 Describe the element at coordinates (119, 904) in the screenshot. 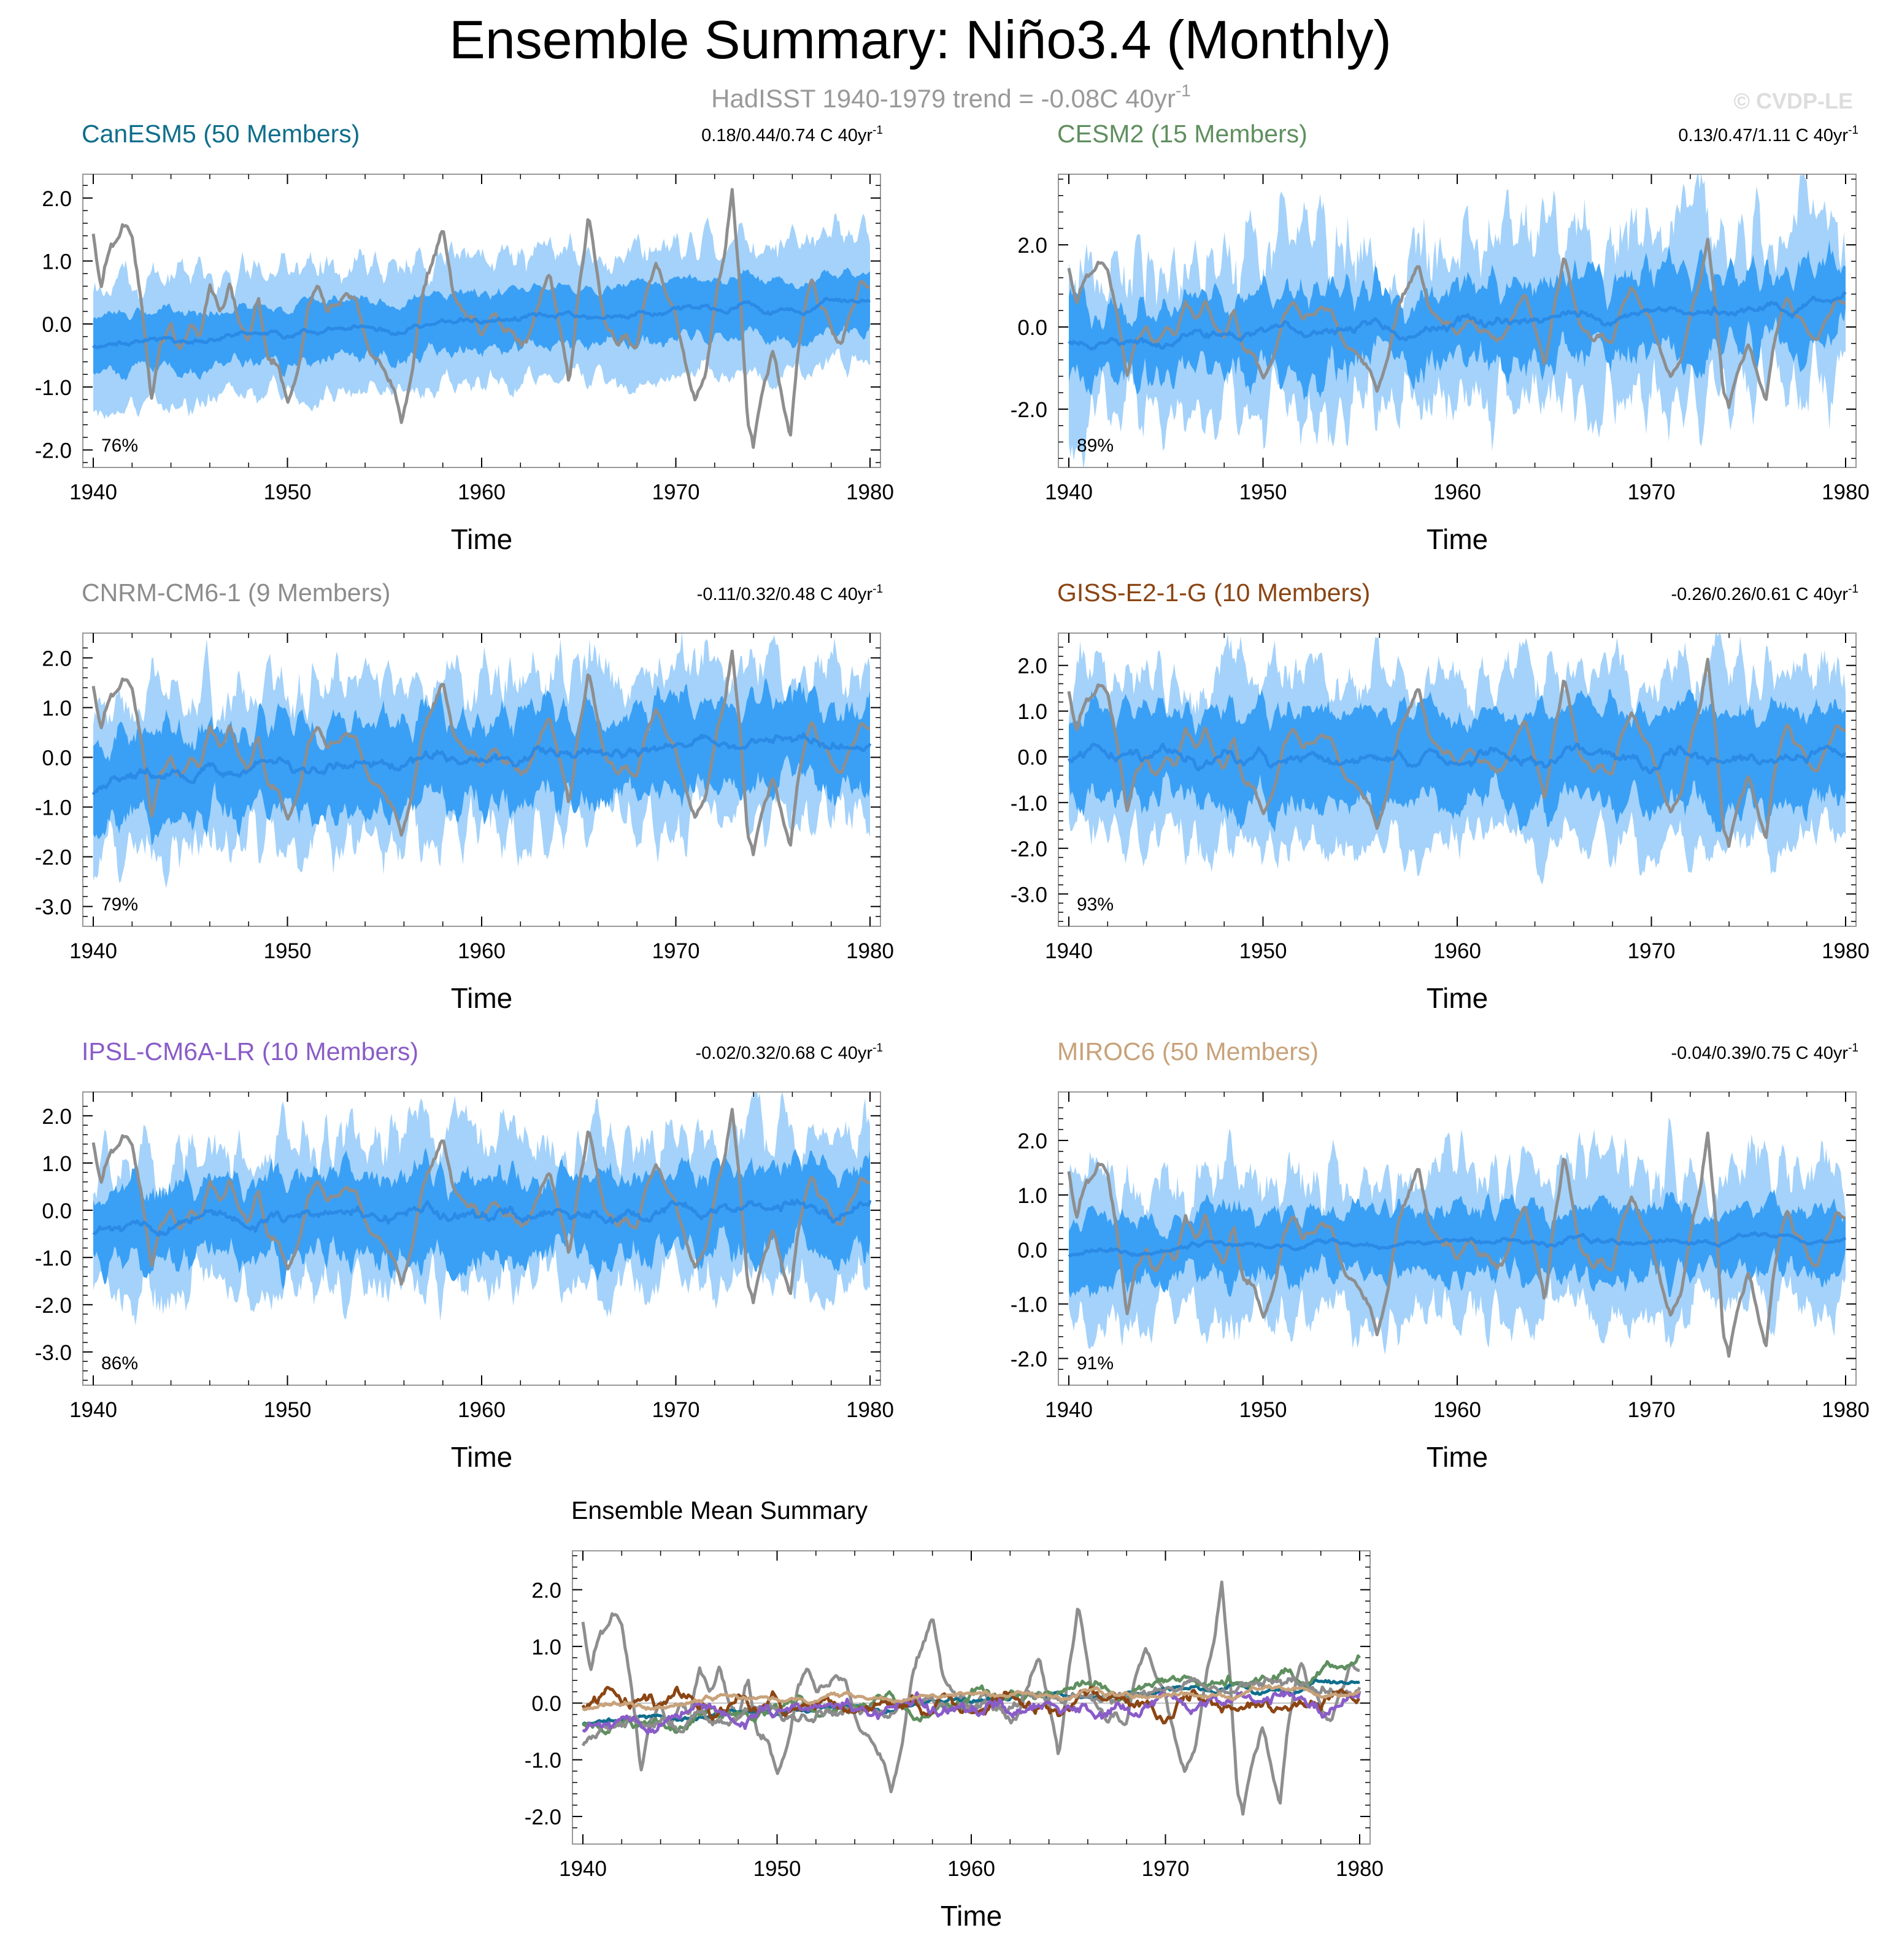

I see `panel-percent-label: 79%` at that location.